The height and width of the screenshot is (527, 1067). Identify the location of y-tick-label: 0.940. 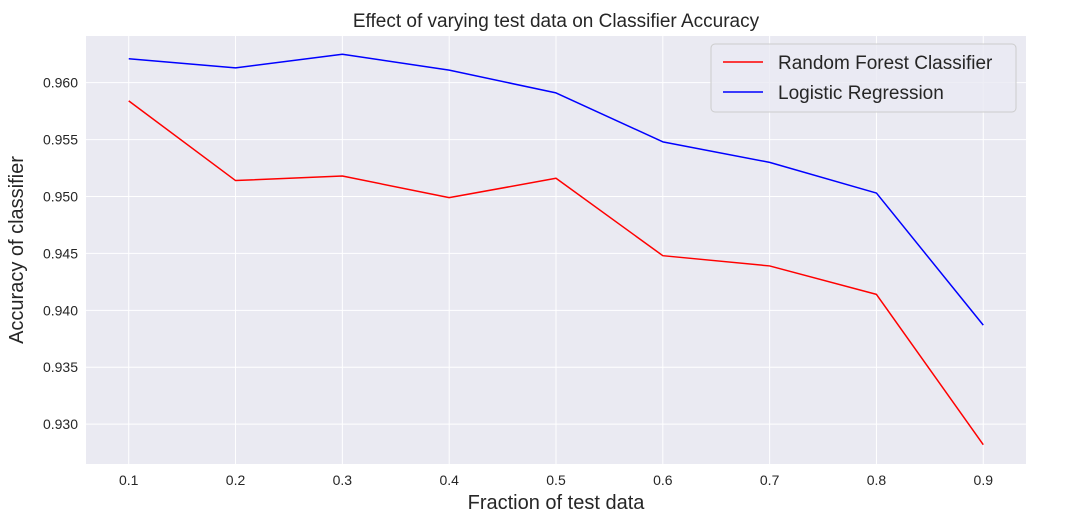
(60, 310).